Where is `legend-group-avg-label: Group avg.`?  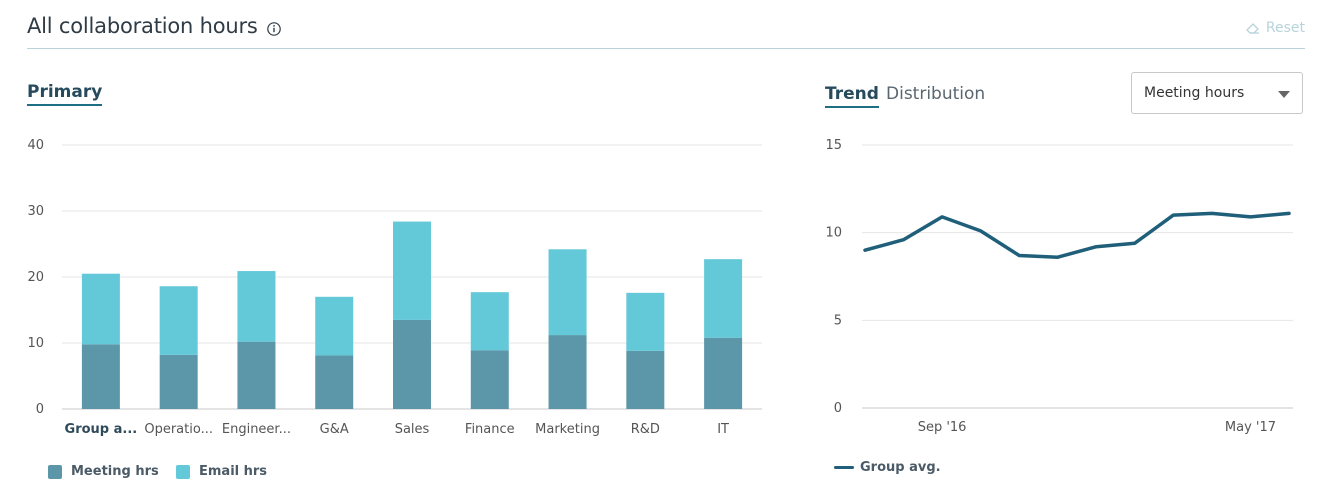
legend-group-avg-label: Group avg. is located at coordinates (900, 467).